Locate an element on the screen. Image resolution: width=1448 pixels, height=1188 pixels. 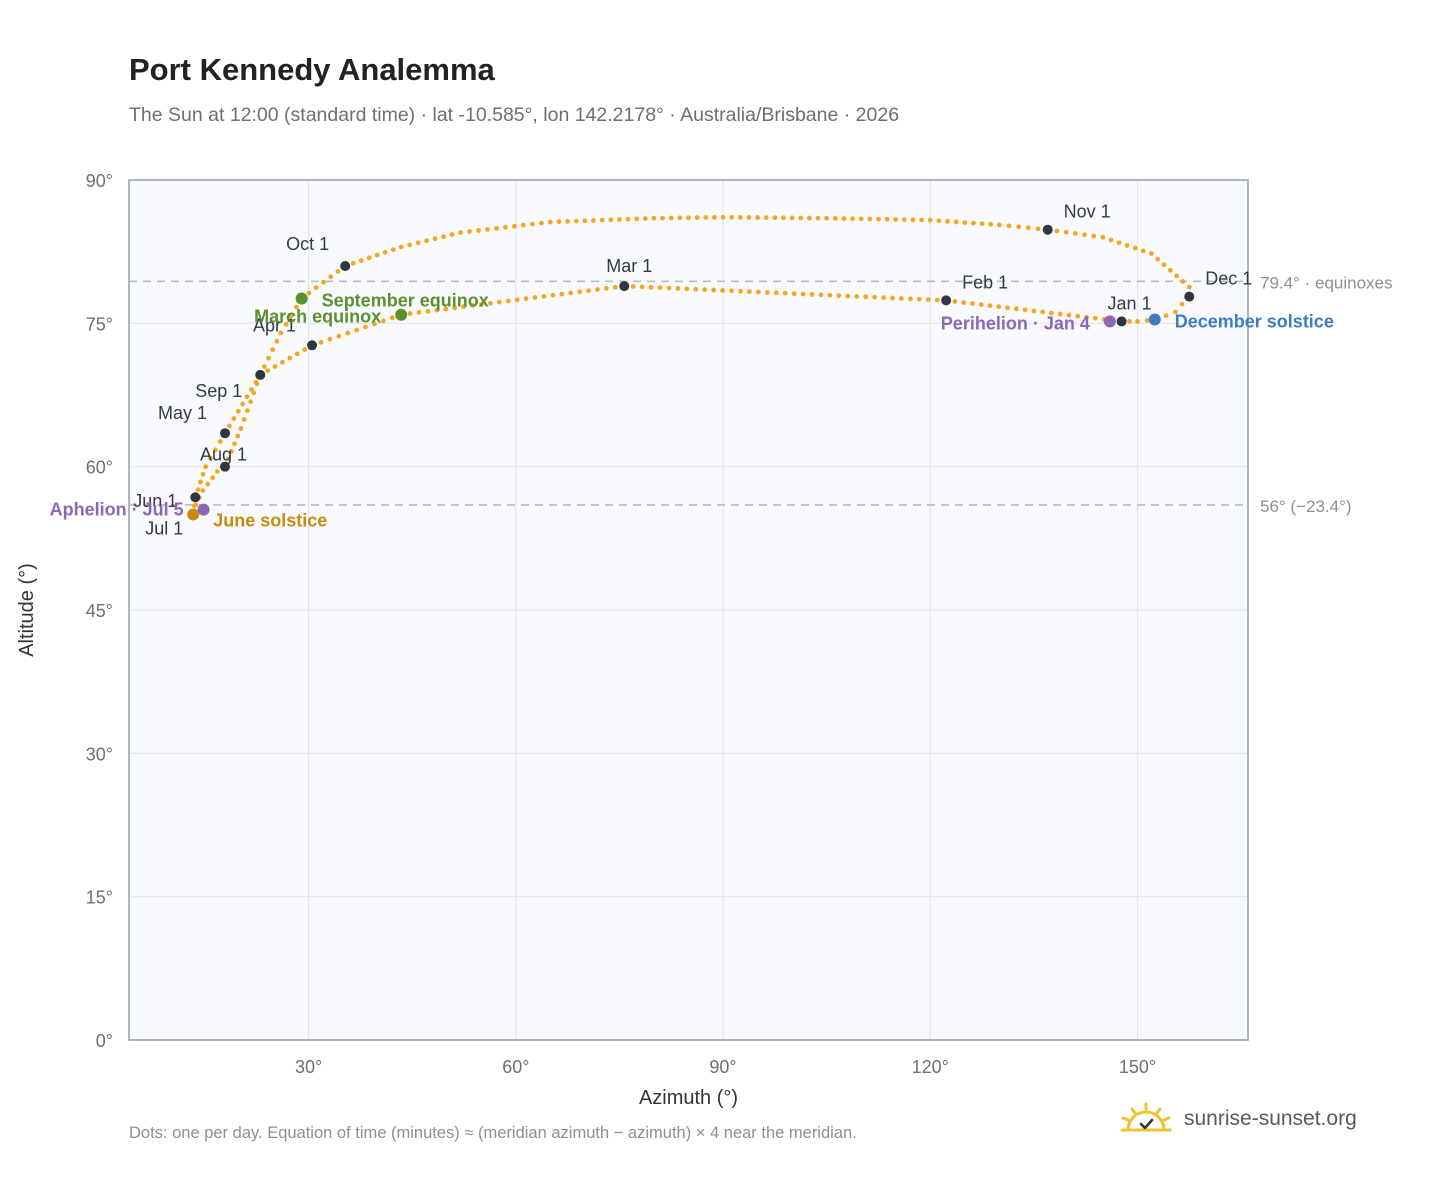
event-label: Perihelion · Jan 4 is located at coordinates (1015, 323).